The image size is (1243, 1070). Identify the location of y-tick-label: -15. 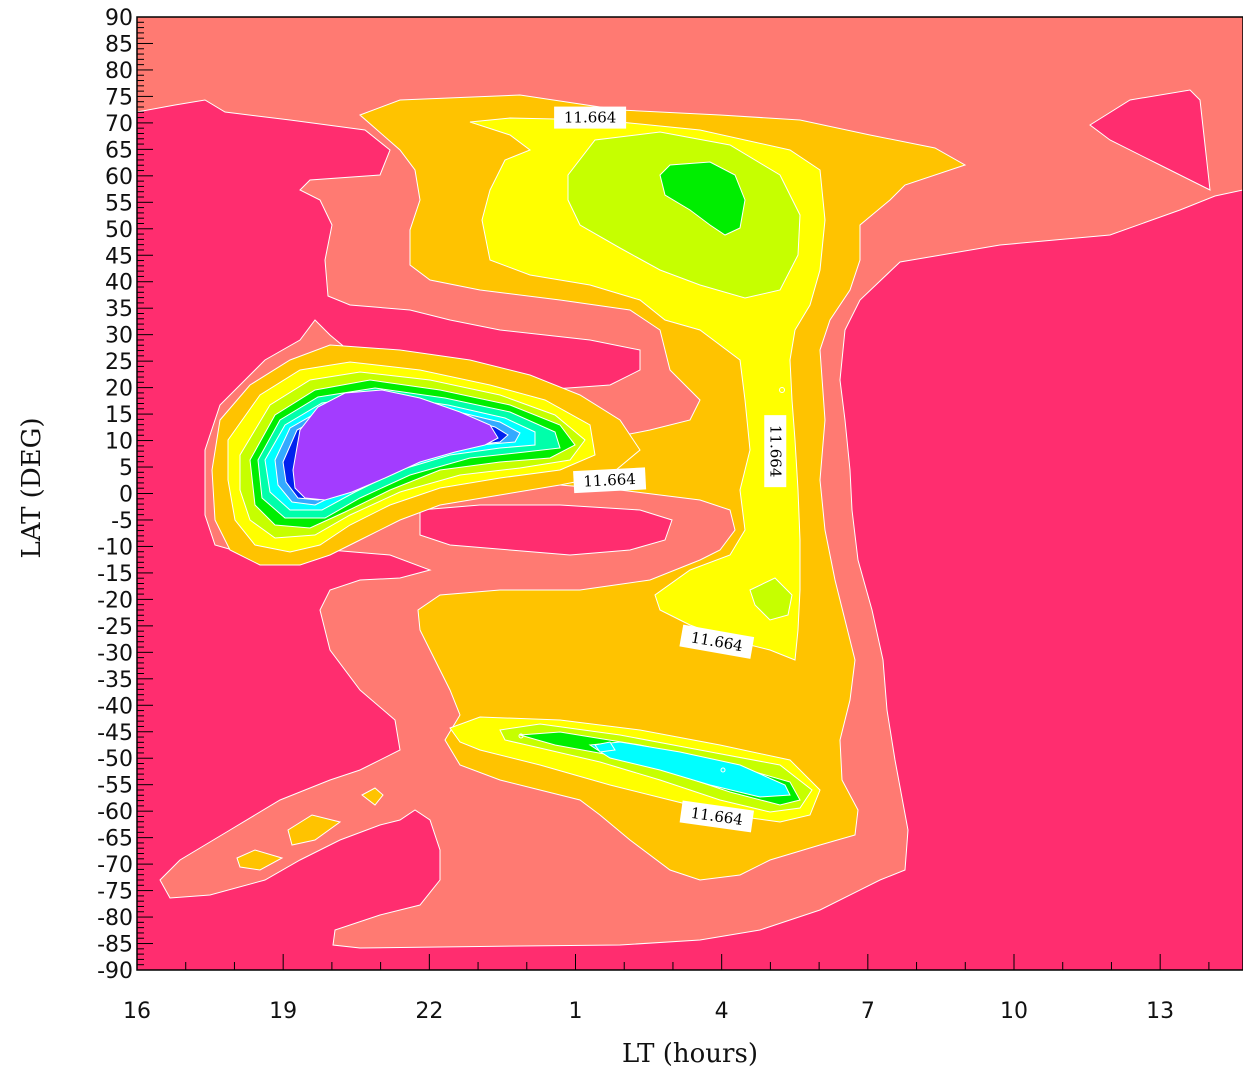
(115, 574).